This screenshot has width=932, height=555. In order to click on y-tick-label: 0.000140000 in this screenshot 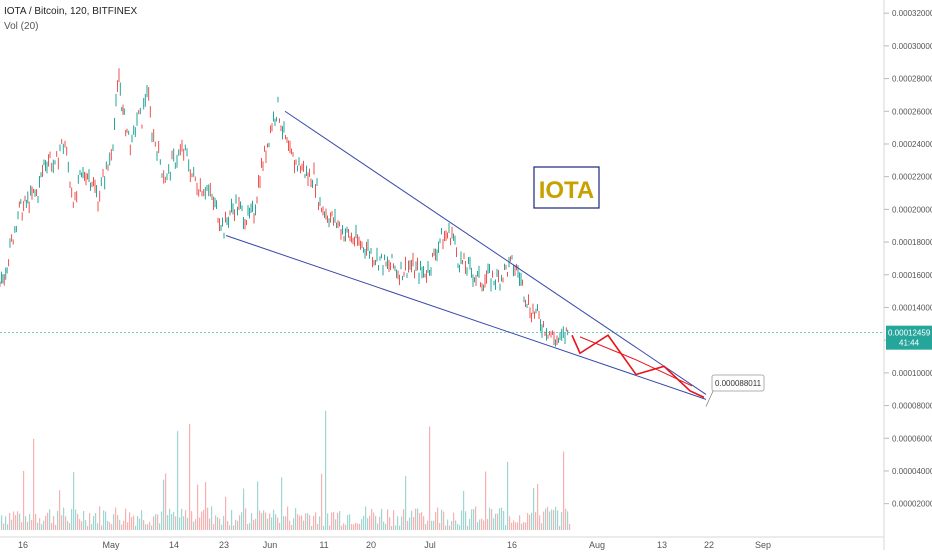, I will do `click(912, 307)`.